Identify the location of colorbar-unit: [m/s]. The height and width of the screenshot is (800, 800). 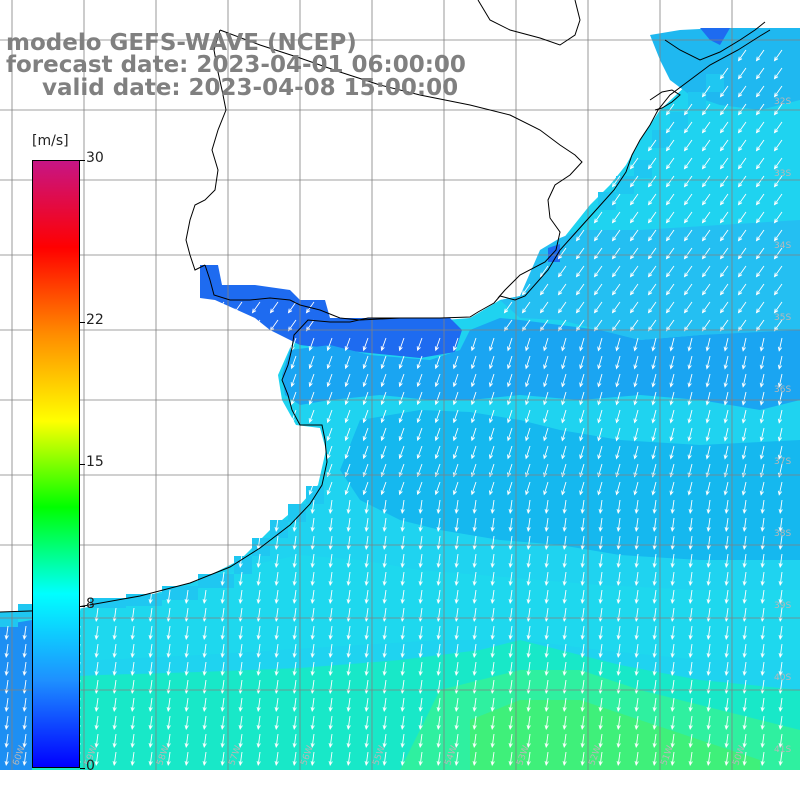
(50, 141).